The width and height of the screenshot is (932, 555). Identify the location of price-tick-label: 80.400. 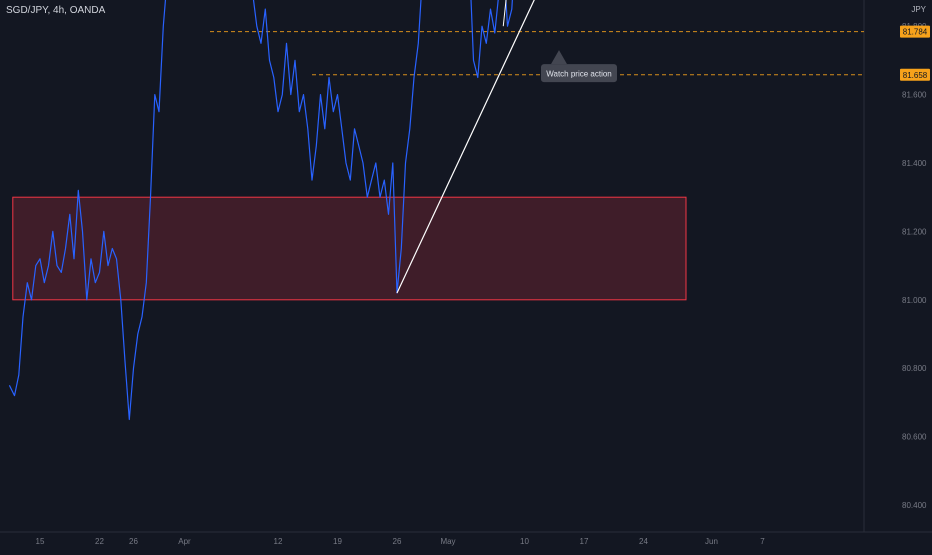
(914, 505).